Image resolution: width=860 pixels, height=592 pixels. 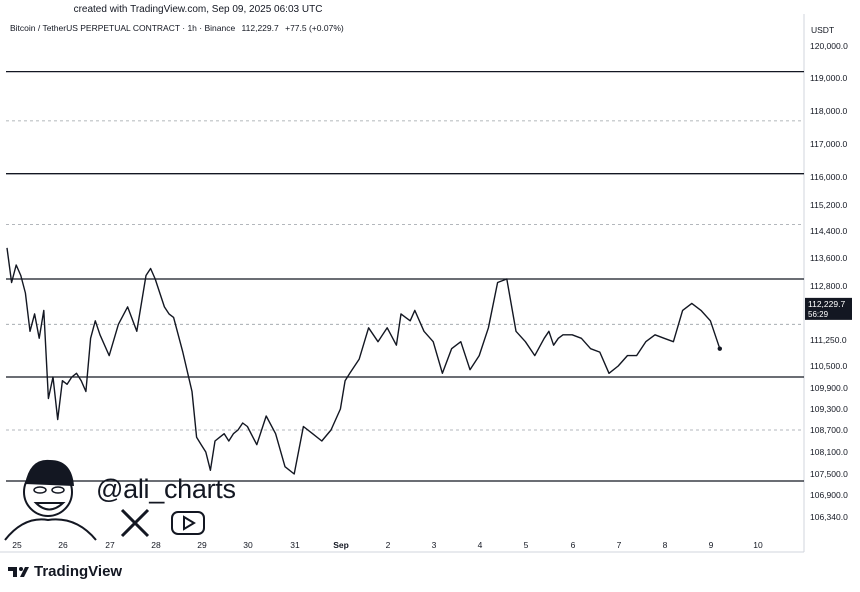 I want to click on x-tick-label: 8, so click(x=665, y=545).